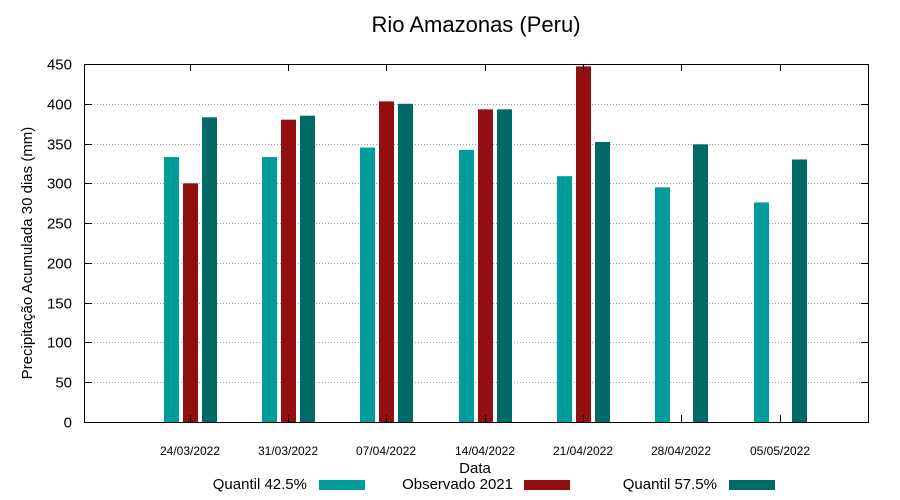 Image resolution: width=900 pixels, height=500 pixels. Describe the element at coordinates (681, 451) in the screenshot. I see `x-tick-label: 28/04/2022` at that location.